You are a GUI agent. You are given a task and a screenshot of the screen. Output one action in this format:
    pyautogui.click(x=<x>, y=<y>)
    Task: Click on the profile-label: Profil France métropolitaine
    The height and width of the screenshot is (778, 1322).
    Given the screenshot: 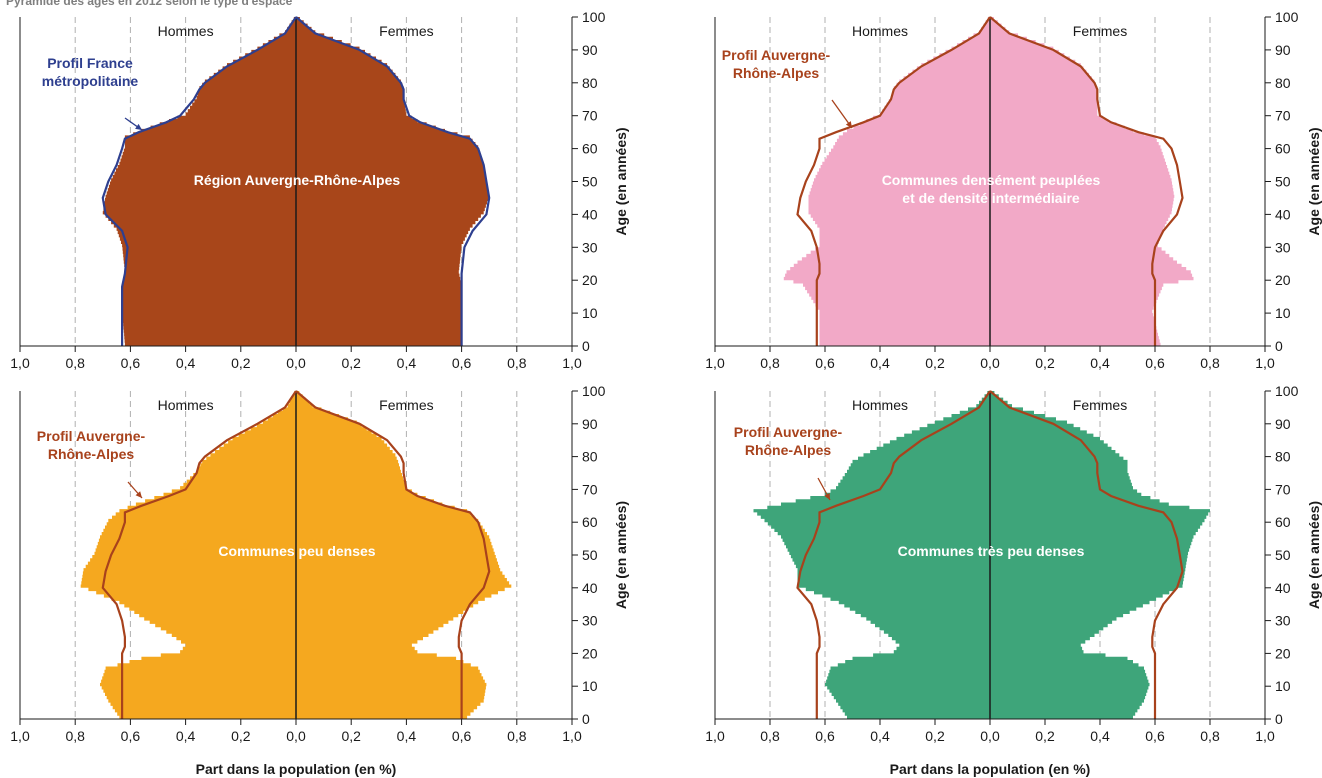 What is the action you would take?
    pyautogui.click(x=90, y=72)
    